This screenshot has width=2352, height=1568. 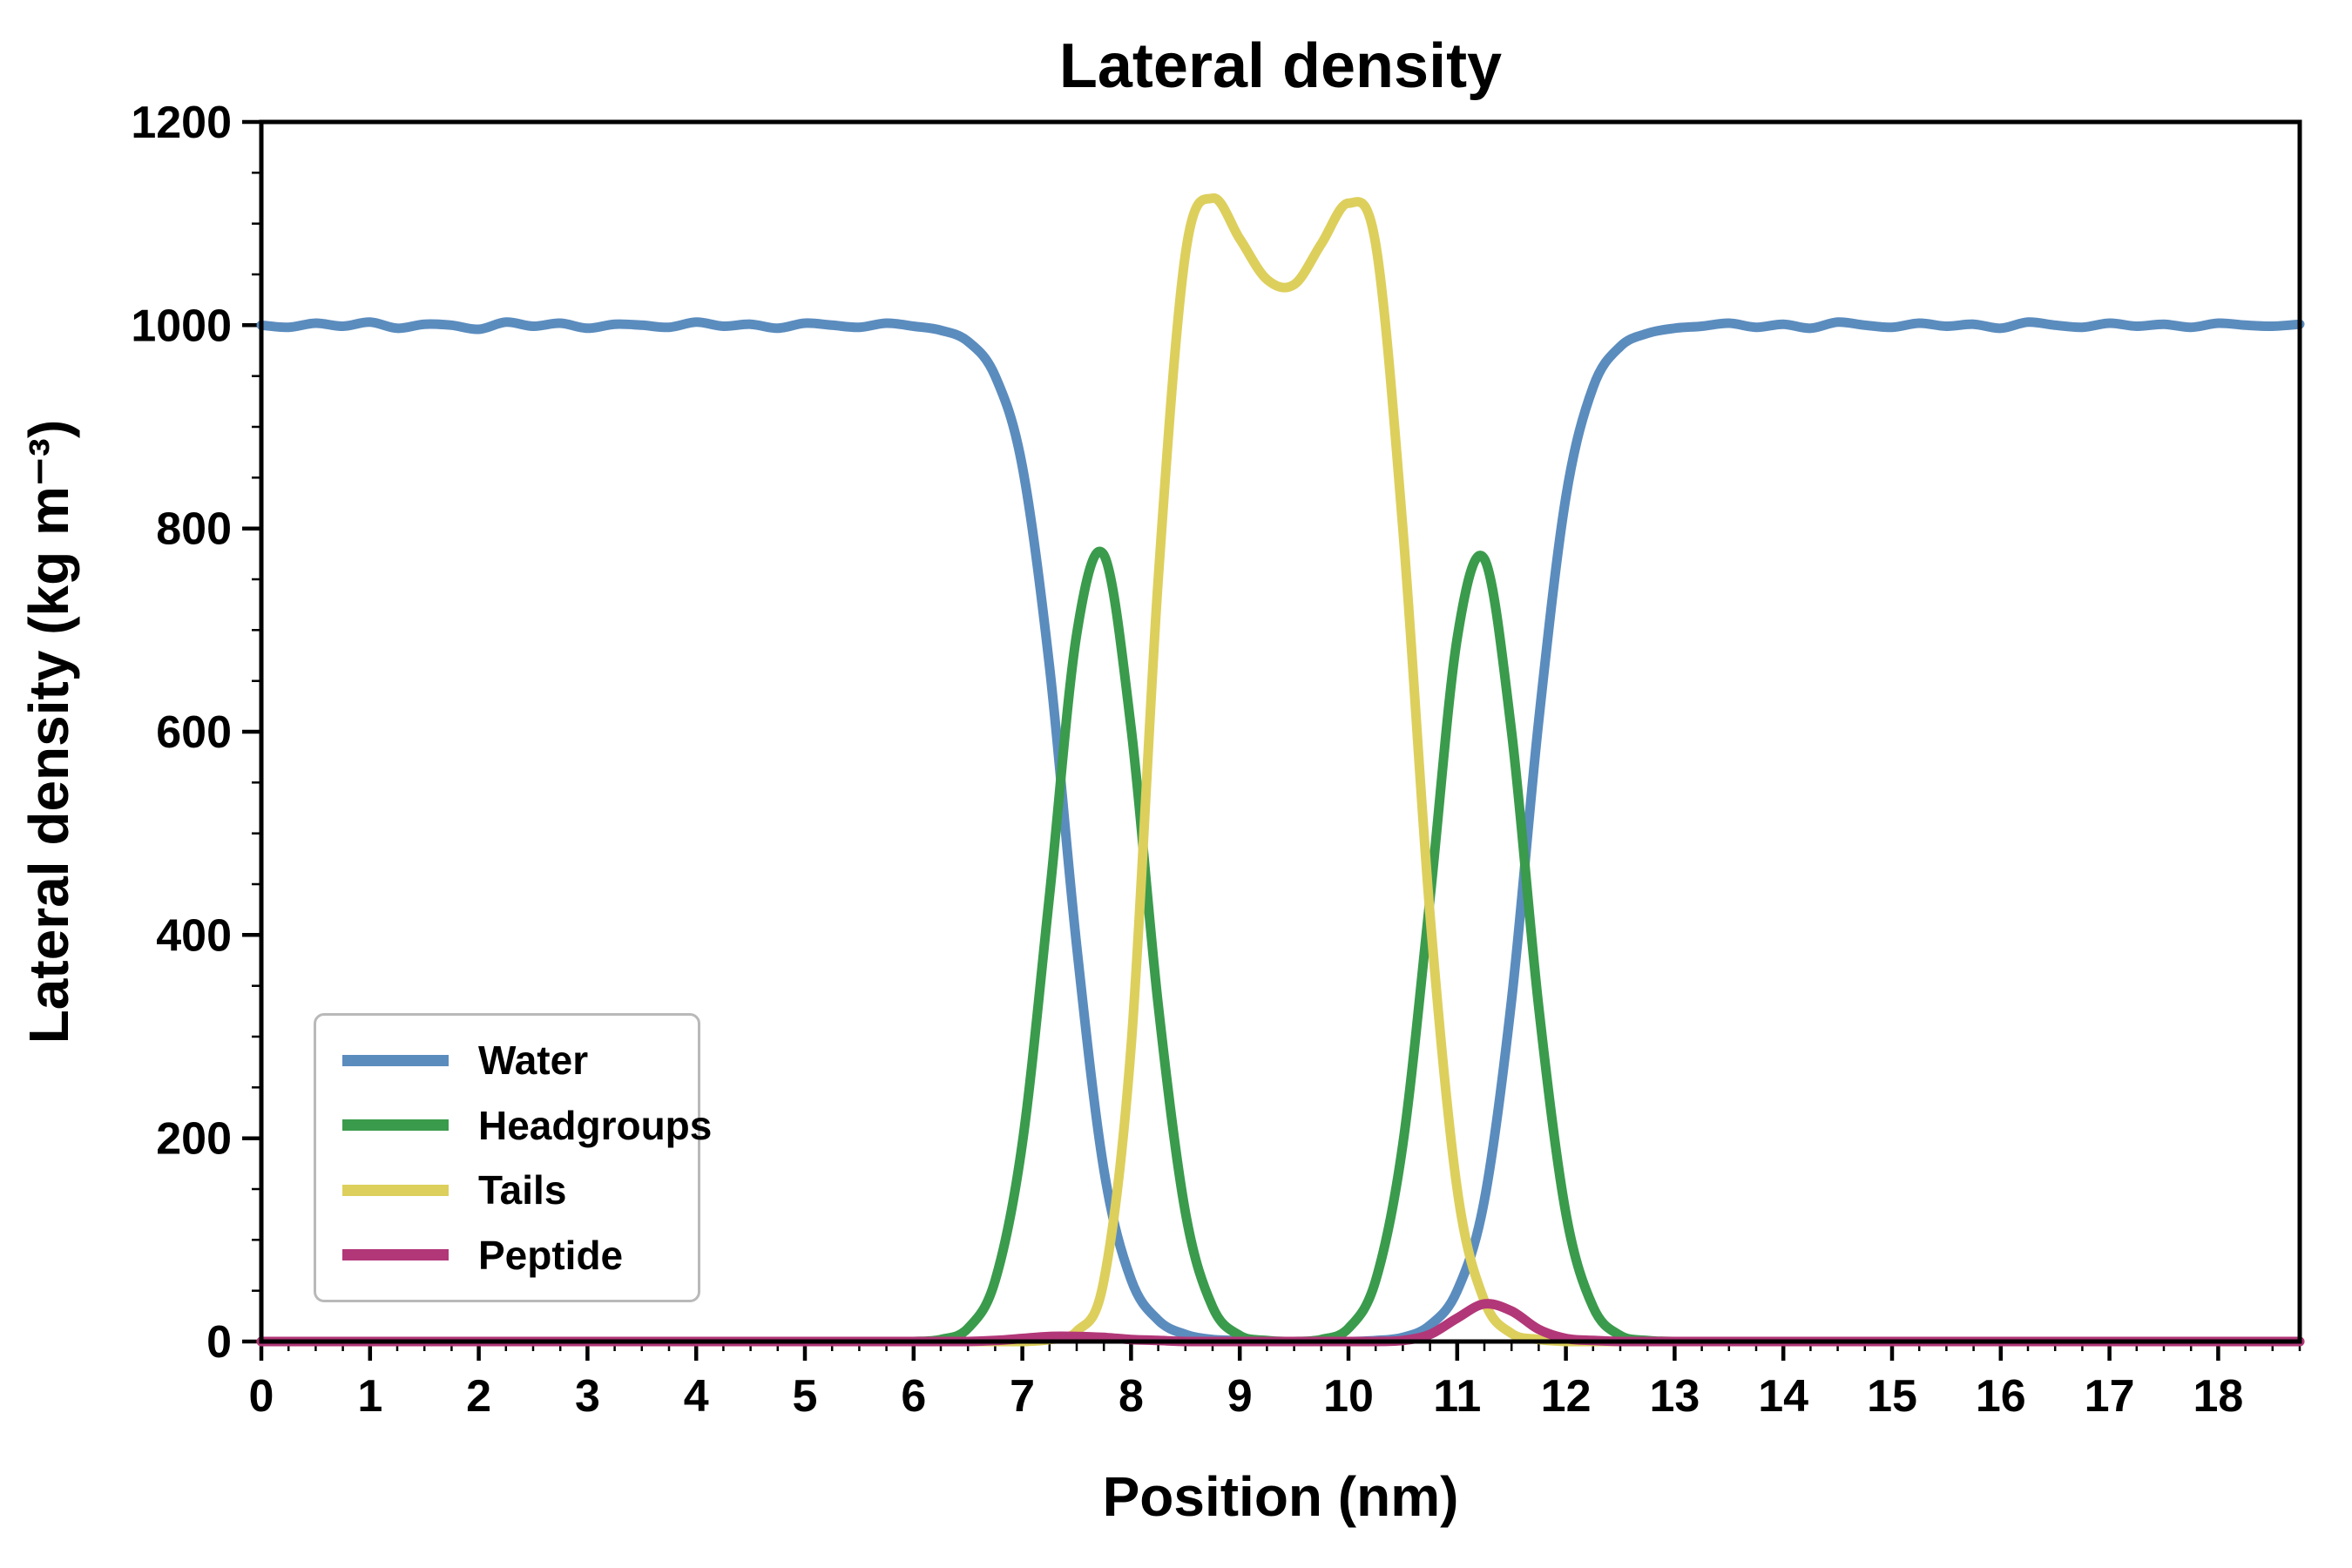 What do you see at coordinates (194, 732) in the screenshot?
I see `y-tick-label: 600` at bounding box center [194, 732].